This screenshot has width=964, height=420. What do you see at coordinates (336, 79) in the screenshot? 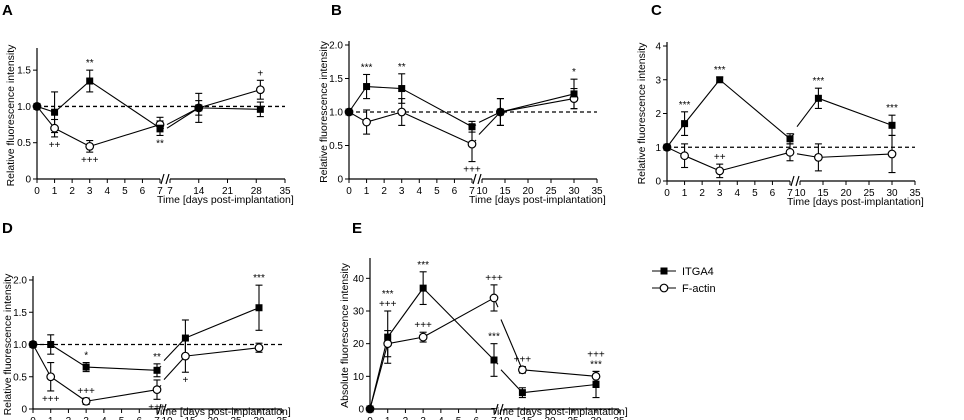
I see `y-tick-label: 1.5` at bounding box center [336, 79].